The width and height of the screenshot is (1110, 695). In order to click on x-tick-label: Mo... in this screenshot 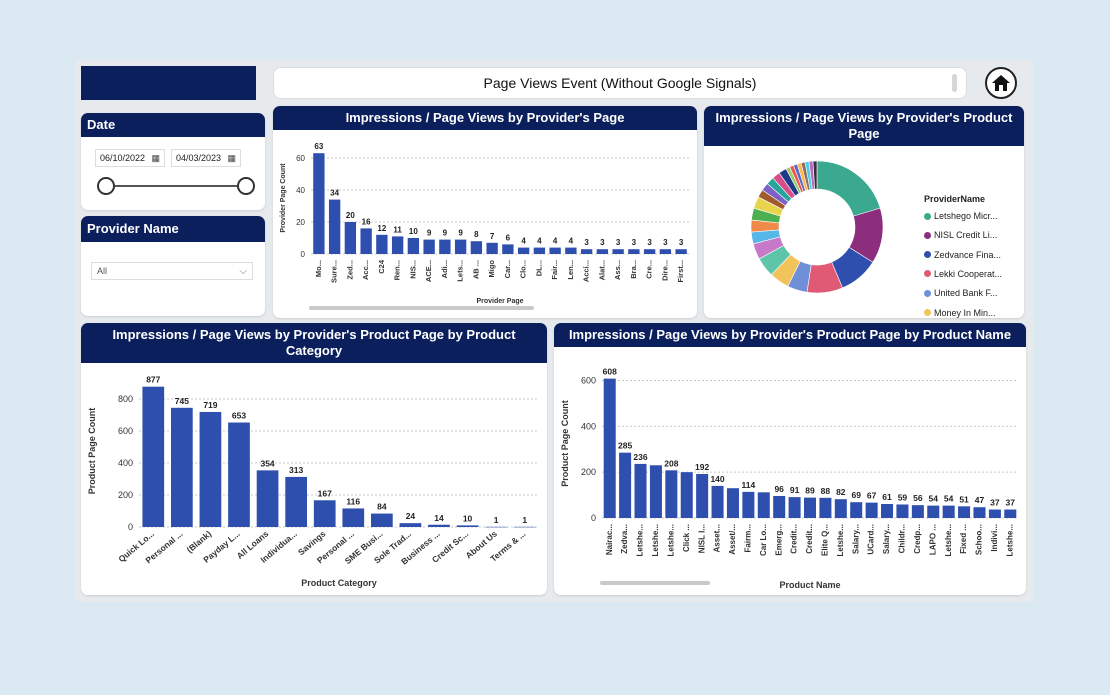, I will do `click(318, 268)`.